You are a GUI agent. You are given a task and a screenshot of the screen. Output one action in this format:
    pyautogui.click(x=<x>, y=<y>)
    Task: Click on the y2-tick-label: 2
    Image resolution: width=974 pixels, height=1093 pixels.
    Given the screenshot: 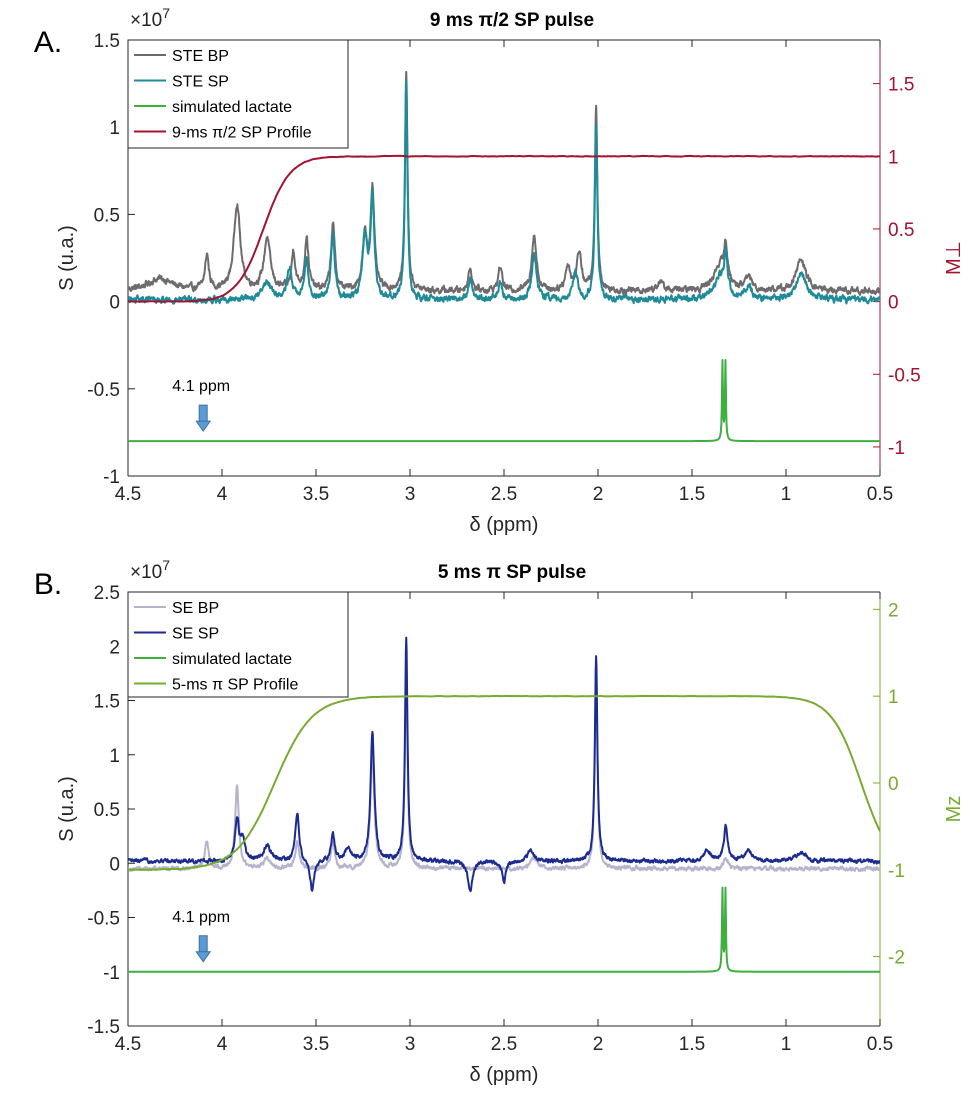 What is the action you would take?
    pyautogui.click(x=893, y=610)
    